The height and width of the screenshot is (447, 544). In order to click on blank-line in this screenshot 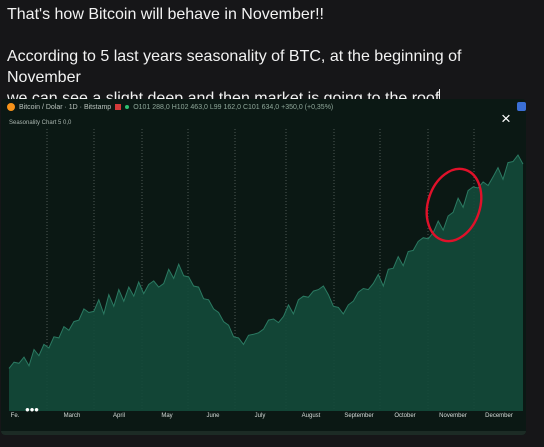, I will do `click(272, 35)`.